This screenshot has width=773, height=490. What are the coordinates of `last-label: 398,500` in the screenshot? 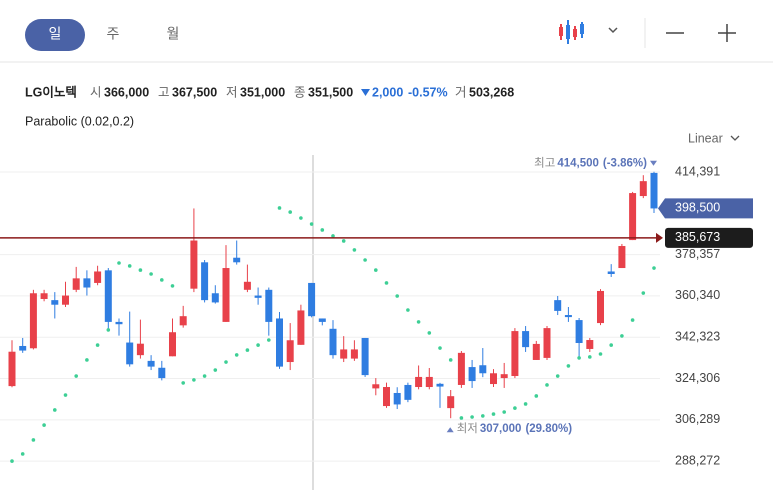 It's located at (697, 208).